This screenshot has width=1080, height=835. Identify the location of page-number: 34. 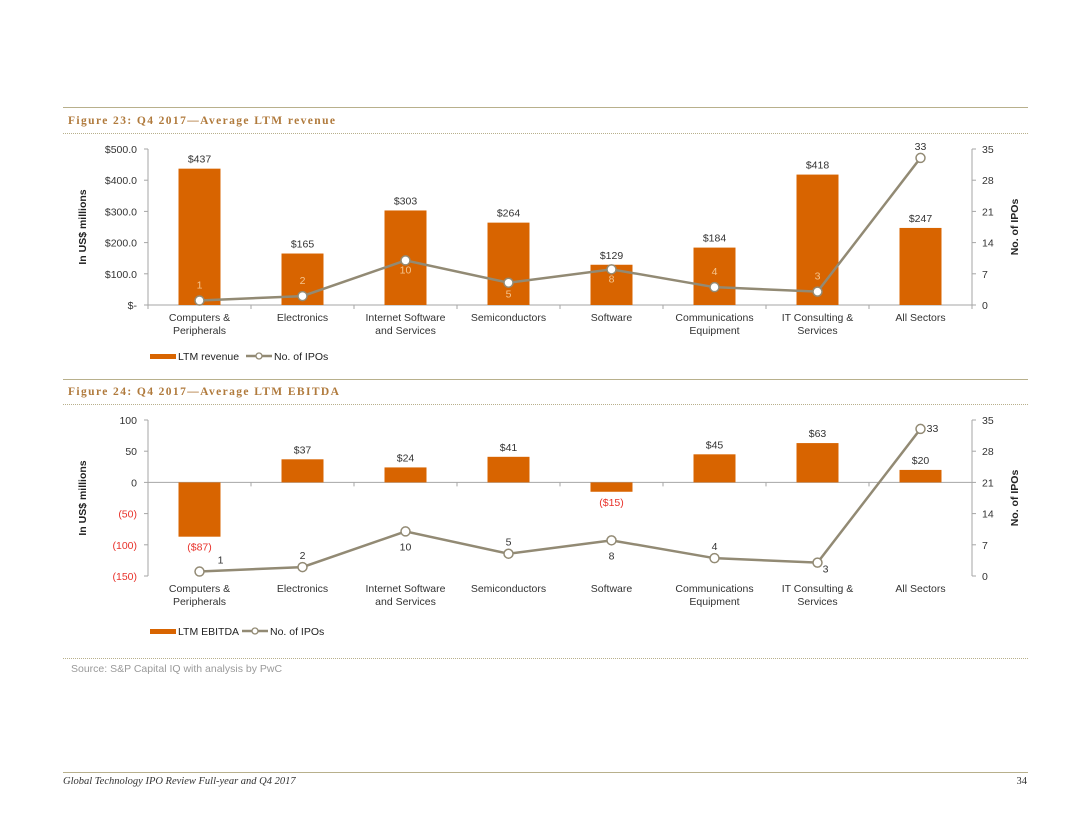
(1022, 781).